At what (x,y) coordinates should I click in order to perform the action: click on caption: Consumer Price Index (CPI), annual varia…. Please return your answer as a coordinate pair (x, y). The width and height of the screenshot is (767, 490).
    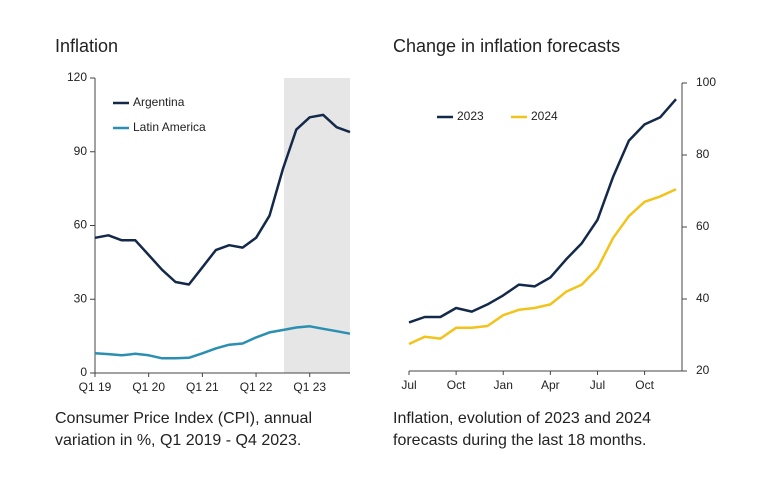
    Looking at the image, I should click on (183, 429).